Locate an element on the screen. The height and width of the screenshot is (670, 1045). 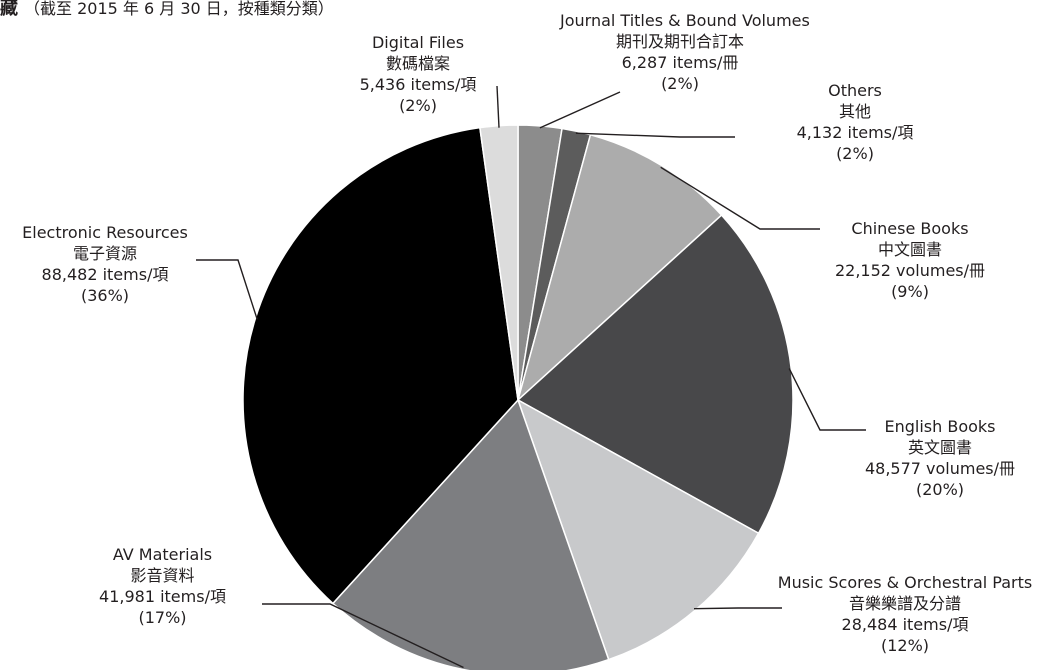
slice-label-pct: (12%) is located at coordinates (905, 645).